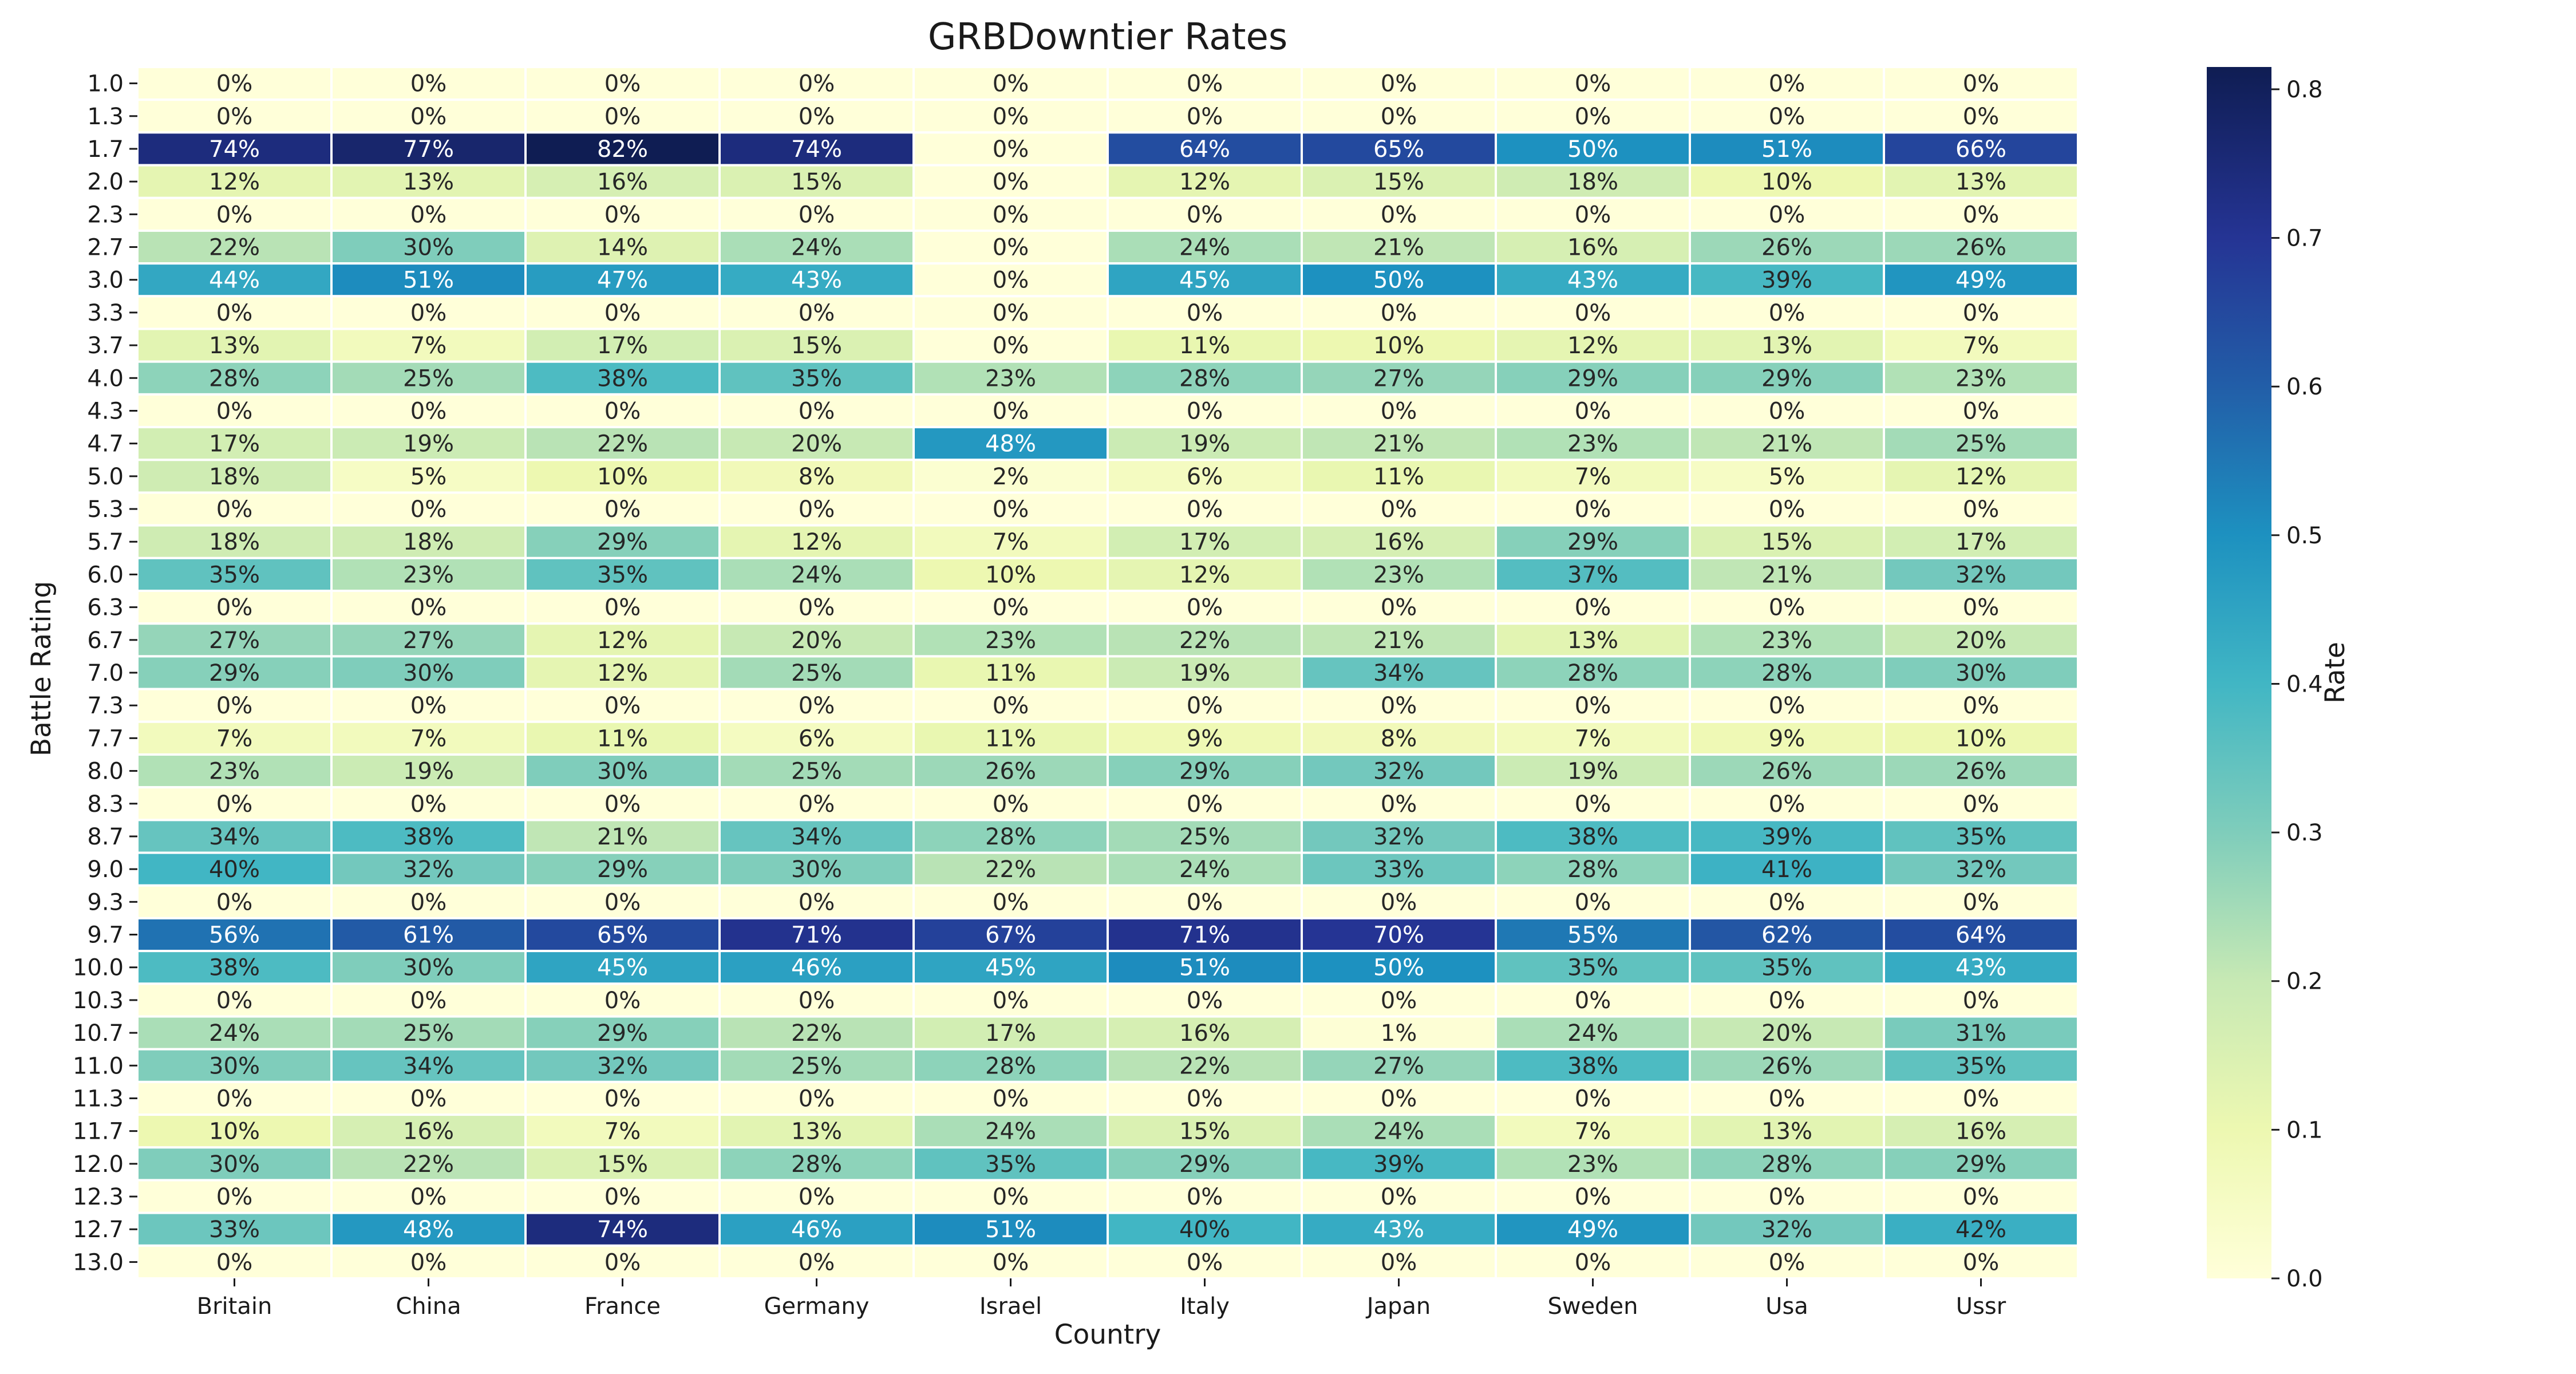 The image size is (2576, 1374). Describe the element at coordinates (1592, 772) in the screenshot. I see `cell-value-label: 19%` at that location.